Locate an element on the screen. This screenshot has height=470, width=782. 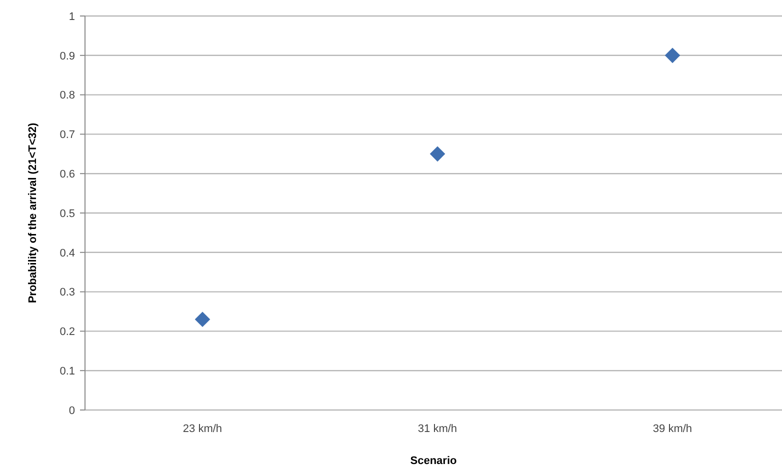
x-tick-label: 31 km/h is located at coordinates (438, 429).